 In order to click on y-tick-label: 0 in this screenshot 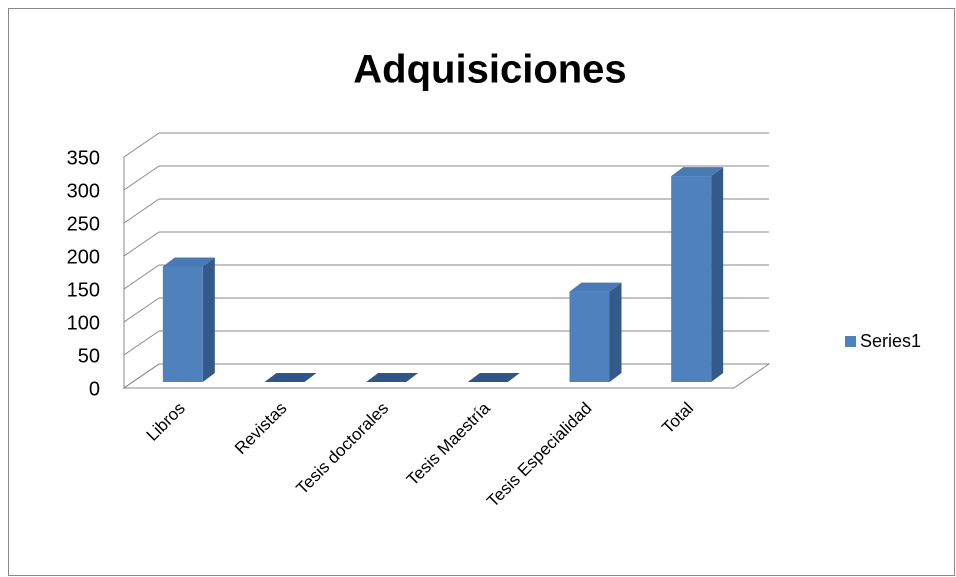, I will do `click(94, 389)`.